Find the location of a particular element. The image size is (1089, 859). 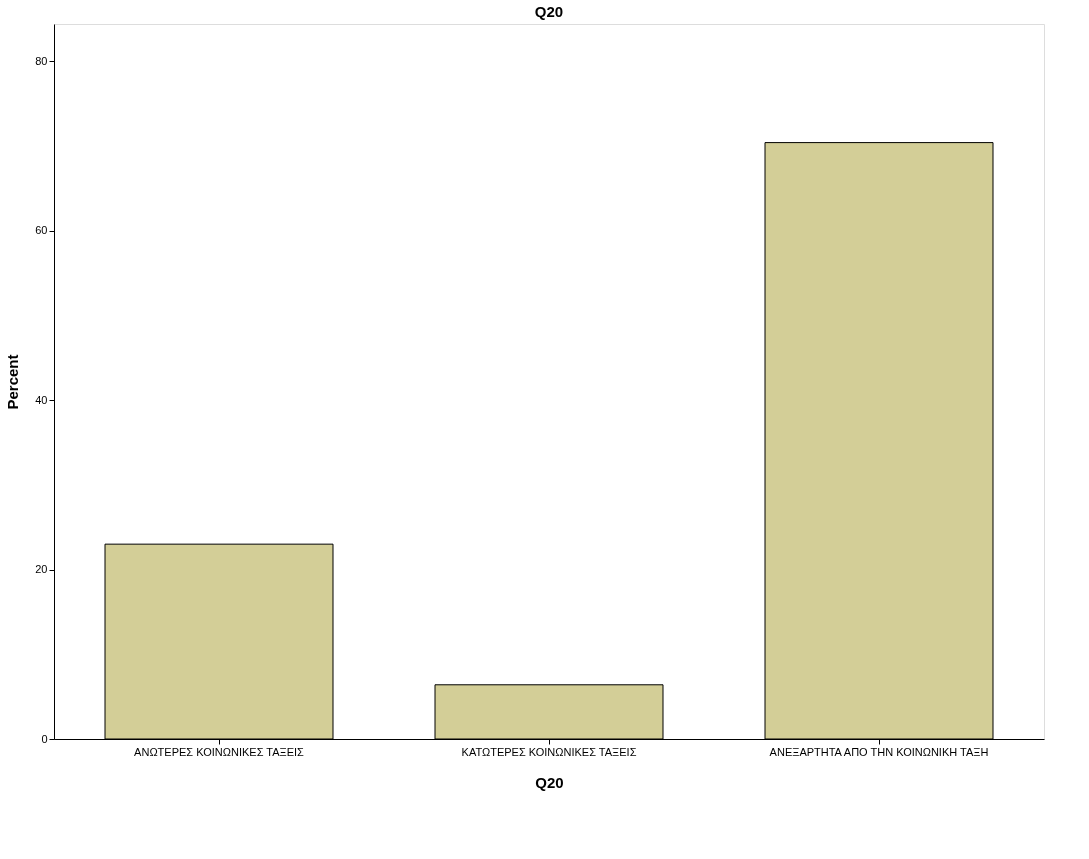

y-tick-label: 40 is located at coordinates (41, 399).